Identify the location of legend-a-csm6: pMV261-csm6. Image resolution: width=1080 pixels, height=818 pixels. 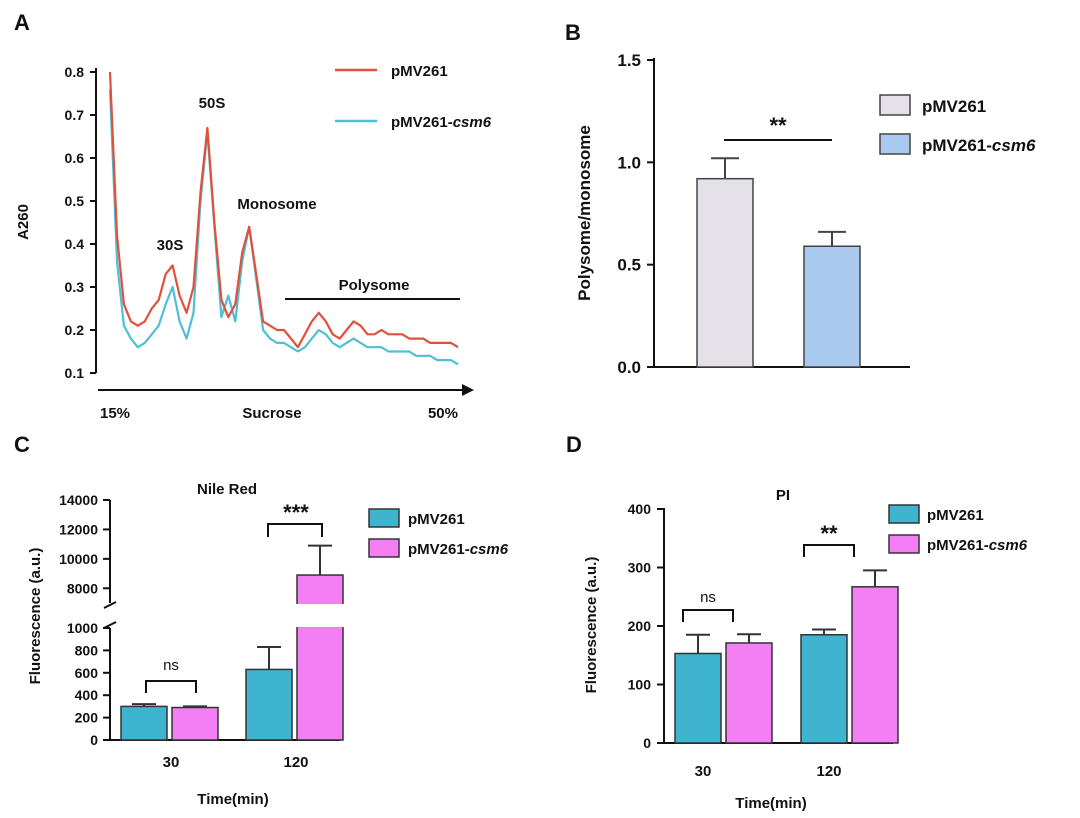
(441, 122).